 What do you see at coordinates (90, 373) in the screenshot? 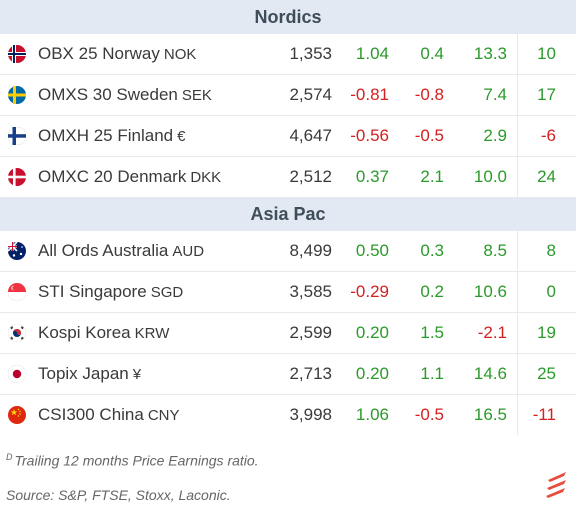
I see `index-name: Topix Japan ¥` at bounding box center [90, 373].